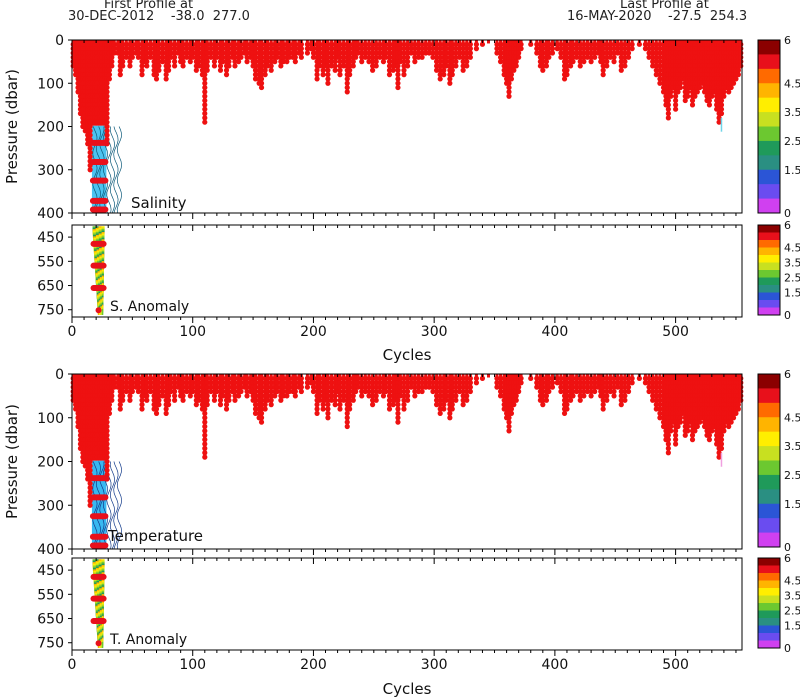 Image resolution: width=800 pixels, height=700 pixels. What do you see at coordinates (769, 396) in the screenshot?
I see `temperature-section-colorbar-upper-swatch` at bounding box center [769, 396].